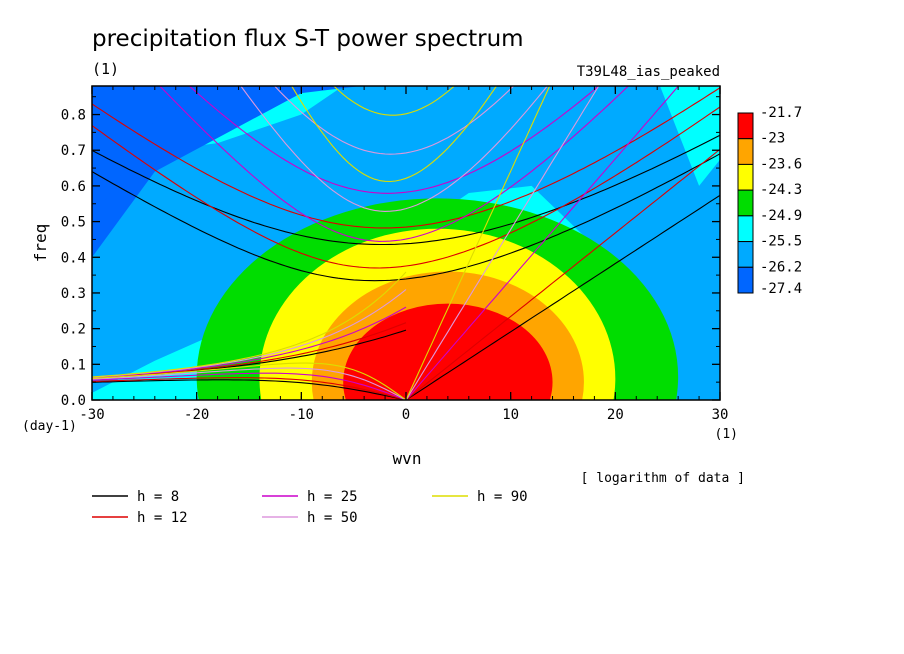 The height and width of the screenshot is (654, 904). Describe the element at coordinates (781, 113) in the screenshot. I see `colorbar-label: -21.7` at that location.